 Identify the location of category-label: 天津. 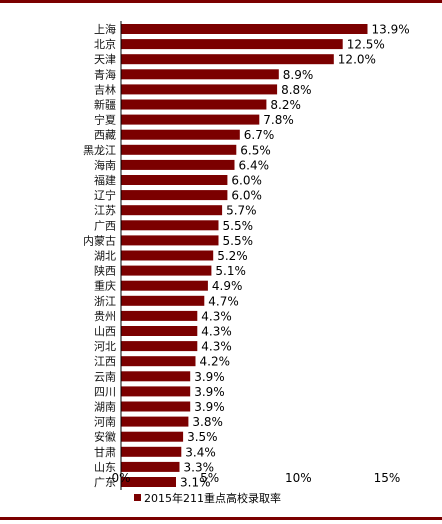
(105, 59).